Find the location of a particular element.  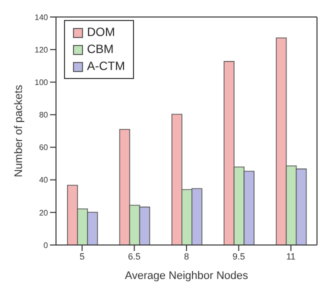

legend-label: A-CTM is located at coordinates (106, 66).